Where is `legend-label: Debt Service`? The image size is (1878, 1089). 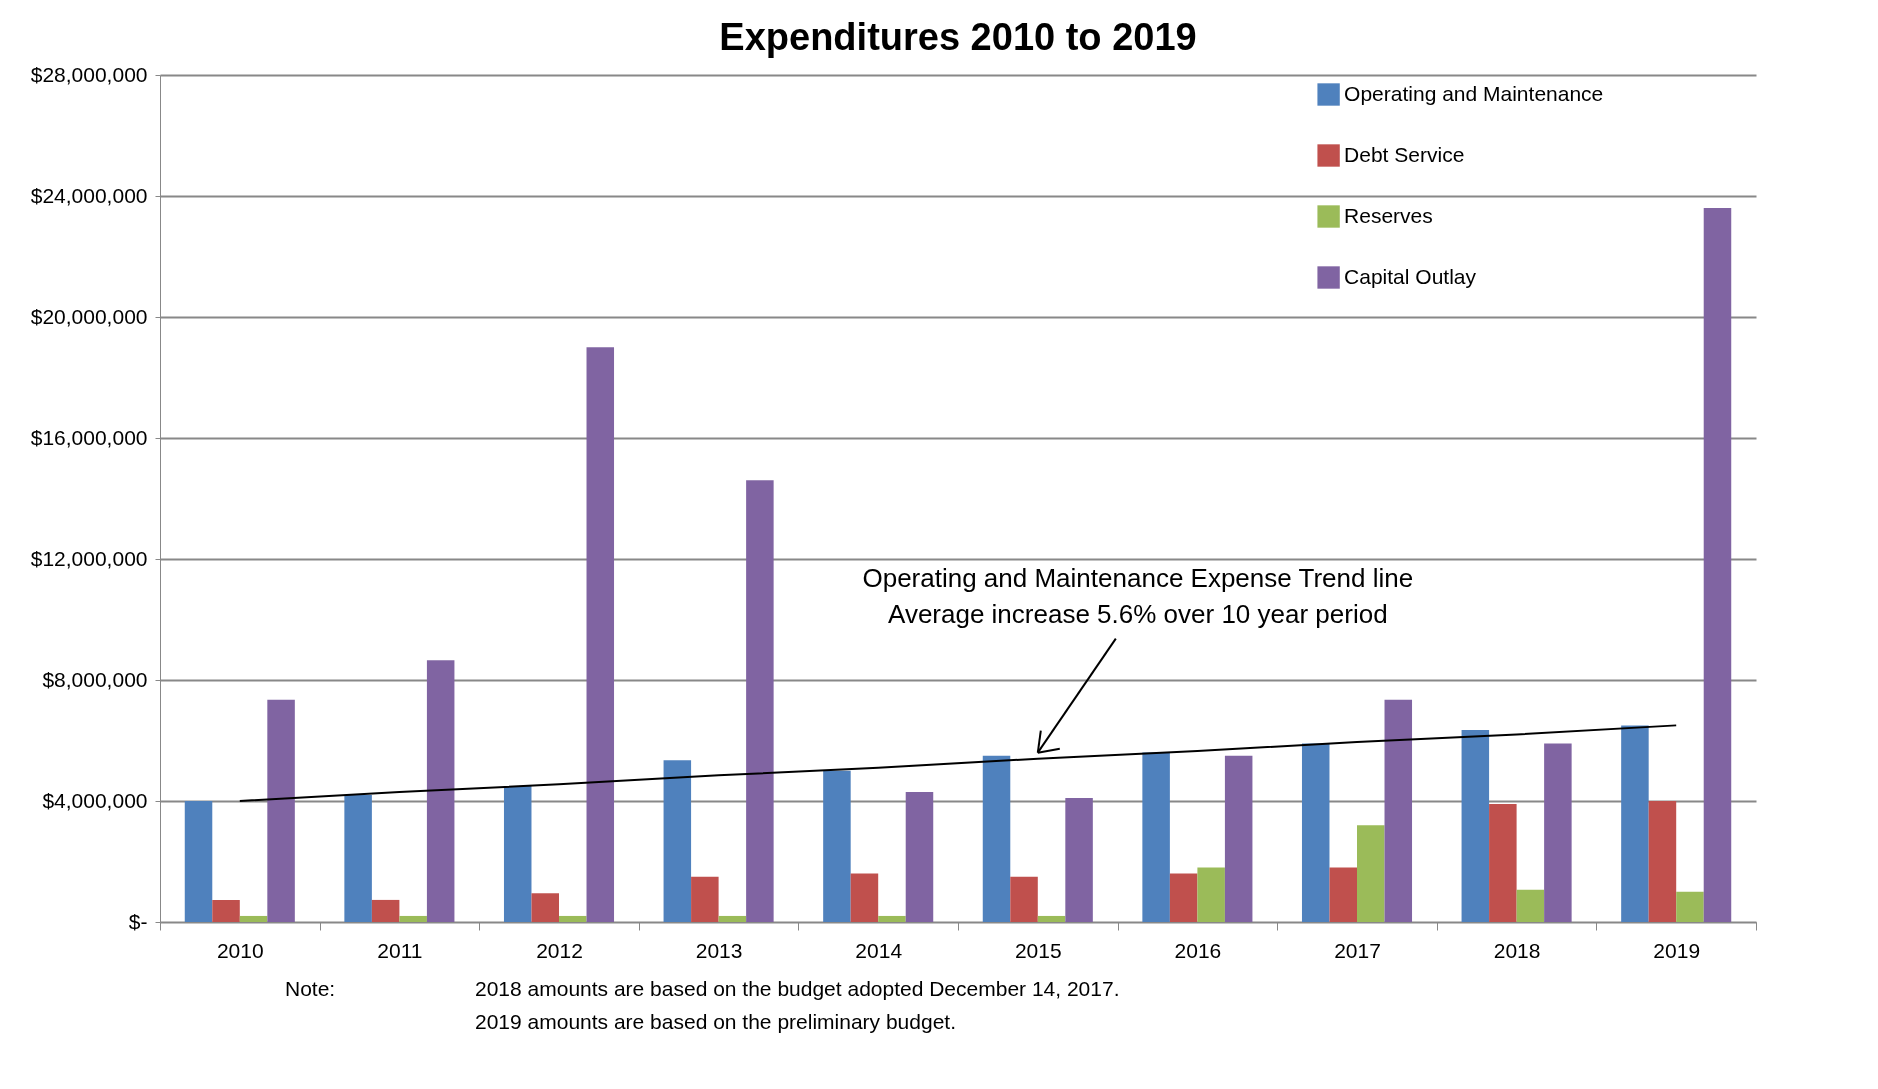
legend-label: Debt Service is located at coordinates (1404, 154).